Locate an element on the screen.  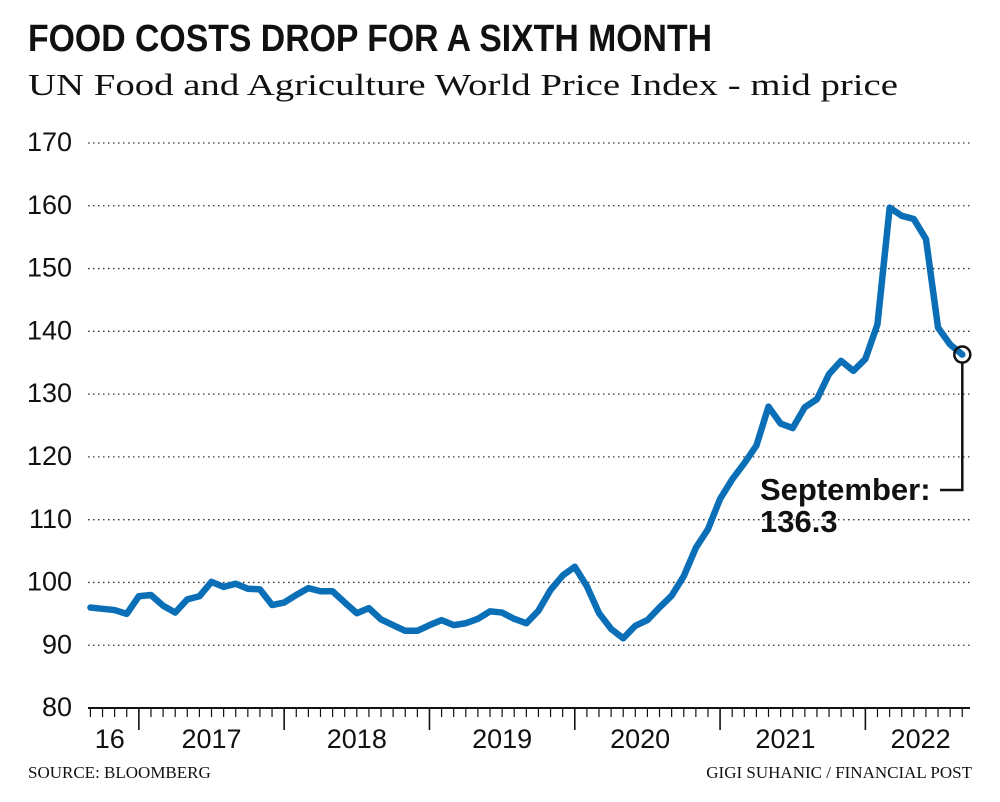
annotation: September: is located at coordinates (845, 489).